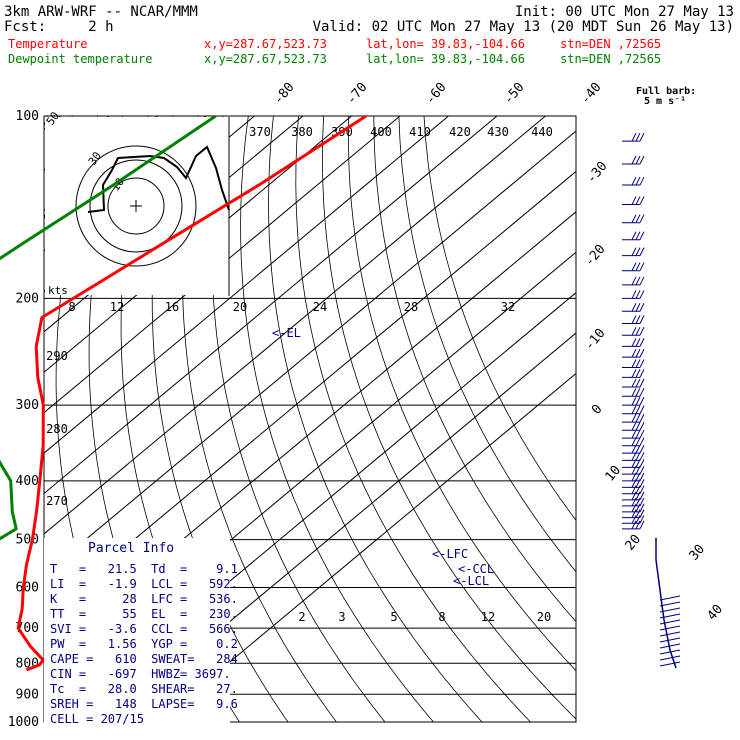  What do you see at coordinates (260, 132) in the screenshot?
I see `theta-label: 370` at bounding box center [260, 132].